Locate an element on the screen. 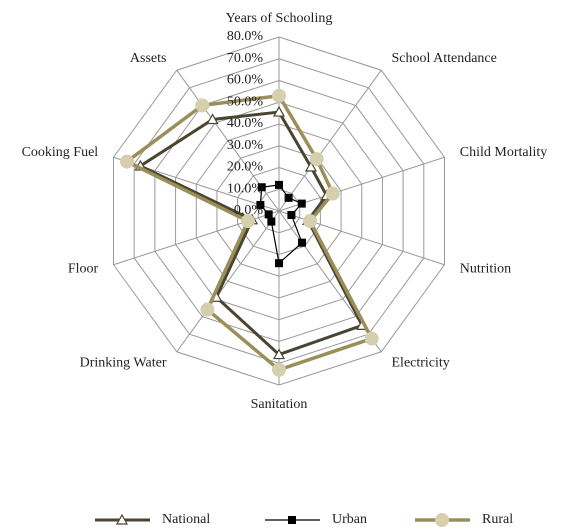 This screenshot has width=564, height=531. y-tick-label: 70.0% is located at coordinates (245, 58).